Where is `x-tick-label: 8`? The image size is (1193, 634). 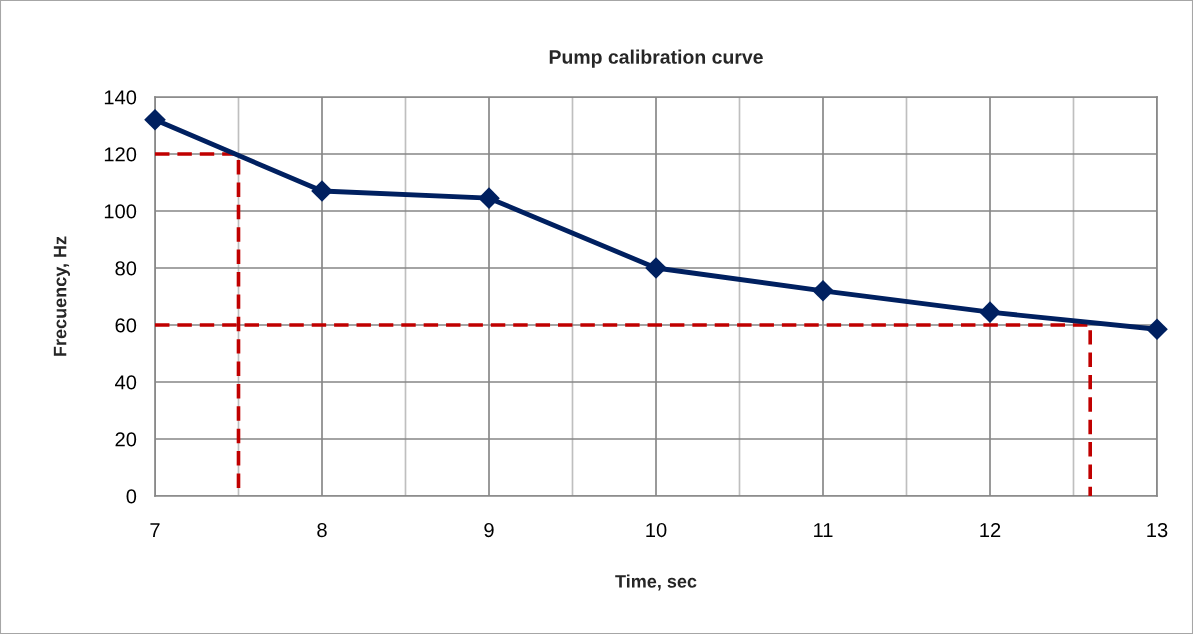
x-tick-label: 8 is located at coordinates (322, 530).